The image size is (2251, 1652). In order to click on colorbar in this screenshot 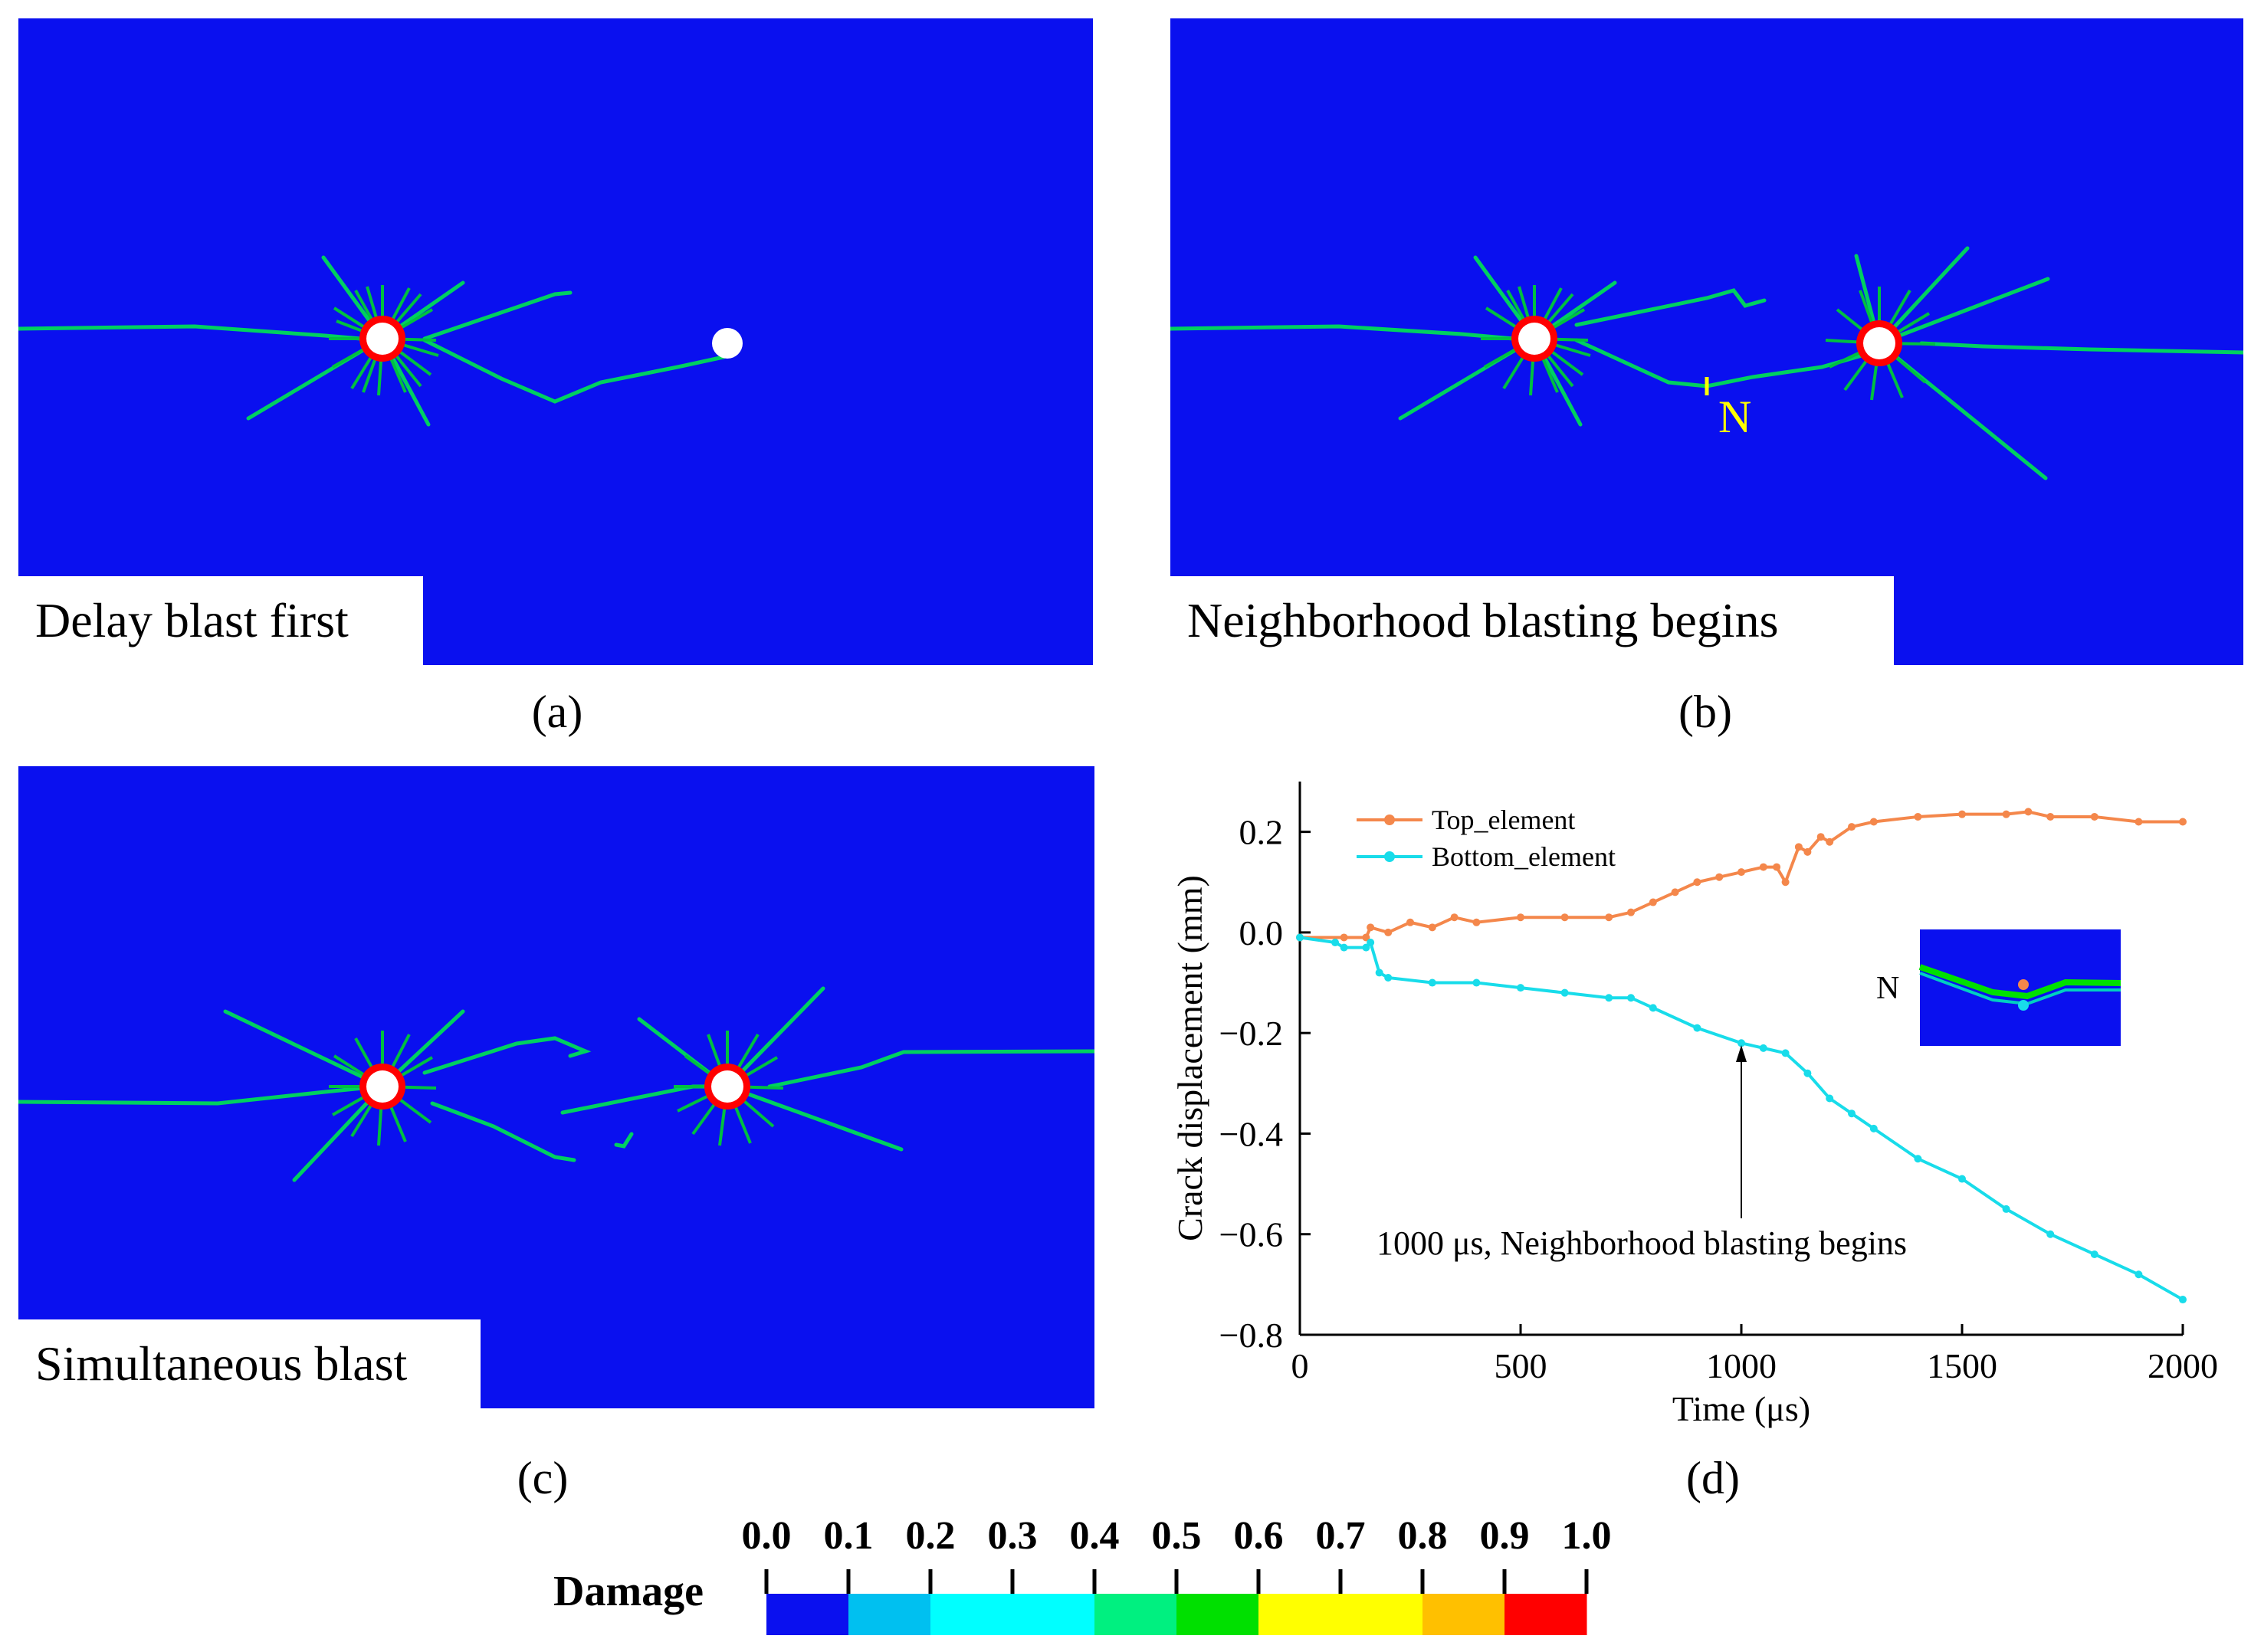, I will do `click(1177, 1602)`.